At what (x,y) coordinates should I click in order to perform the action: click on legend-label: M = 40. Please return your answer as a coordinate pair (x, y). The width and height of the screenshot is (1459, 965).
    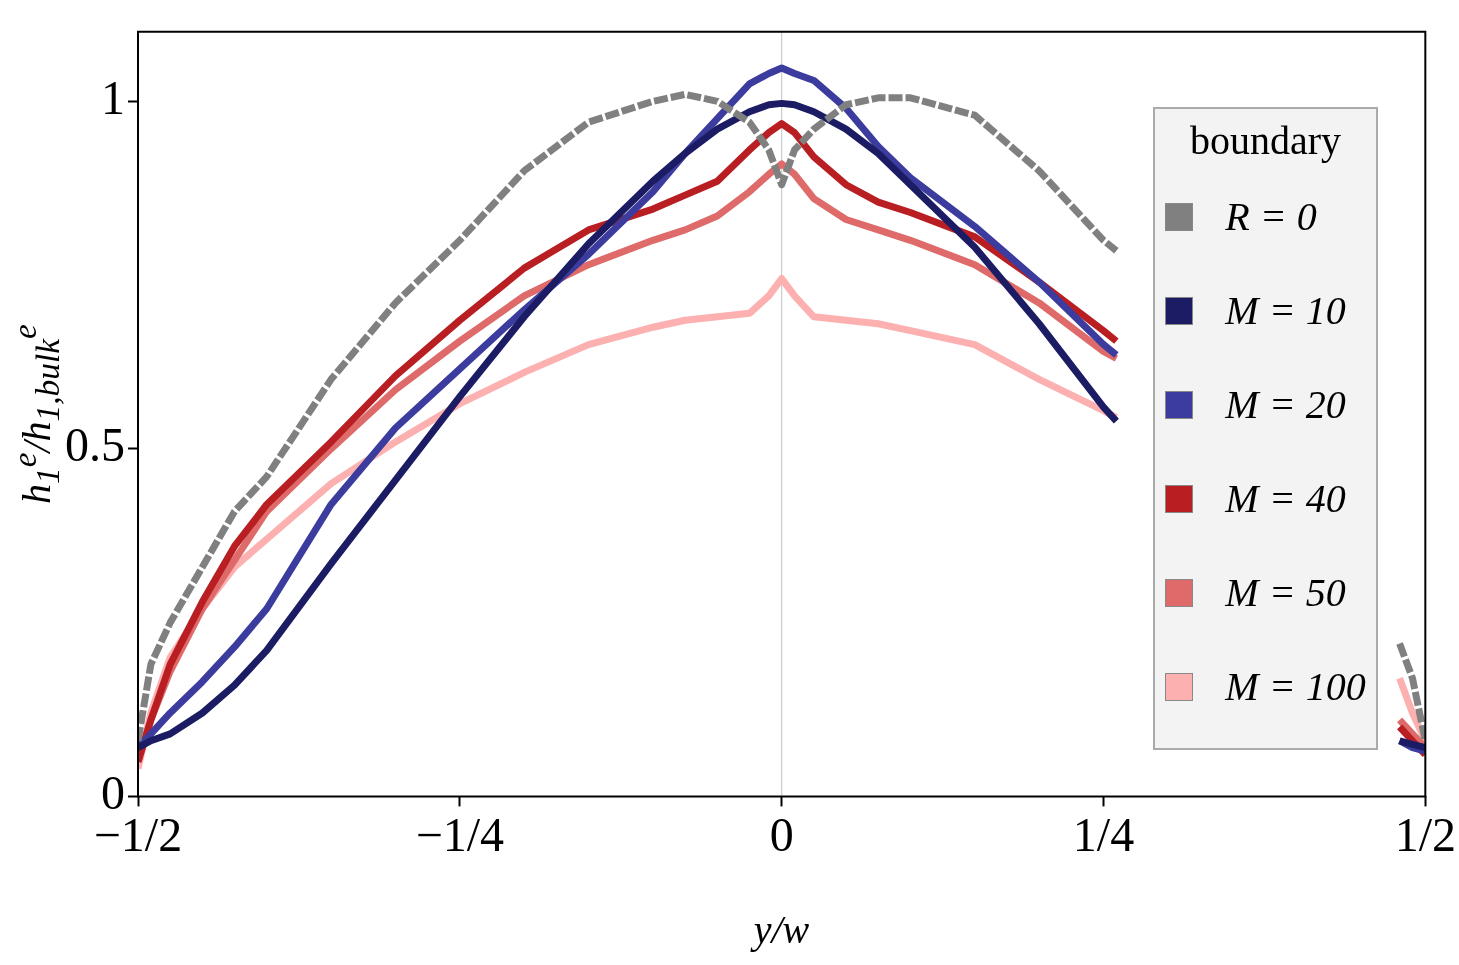
    Looking at the image, I should click on (1285, 499).